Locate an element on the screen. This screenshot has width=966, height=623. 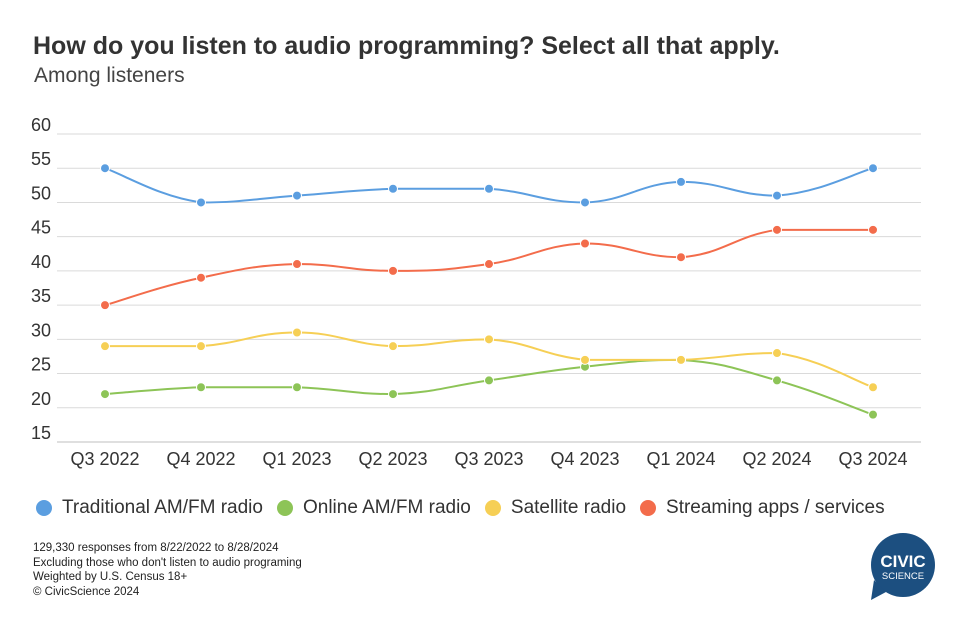
y-tick-label: 35 is located at coordinates (41, 296).